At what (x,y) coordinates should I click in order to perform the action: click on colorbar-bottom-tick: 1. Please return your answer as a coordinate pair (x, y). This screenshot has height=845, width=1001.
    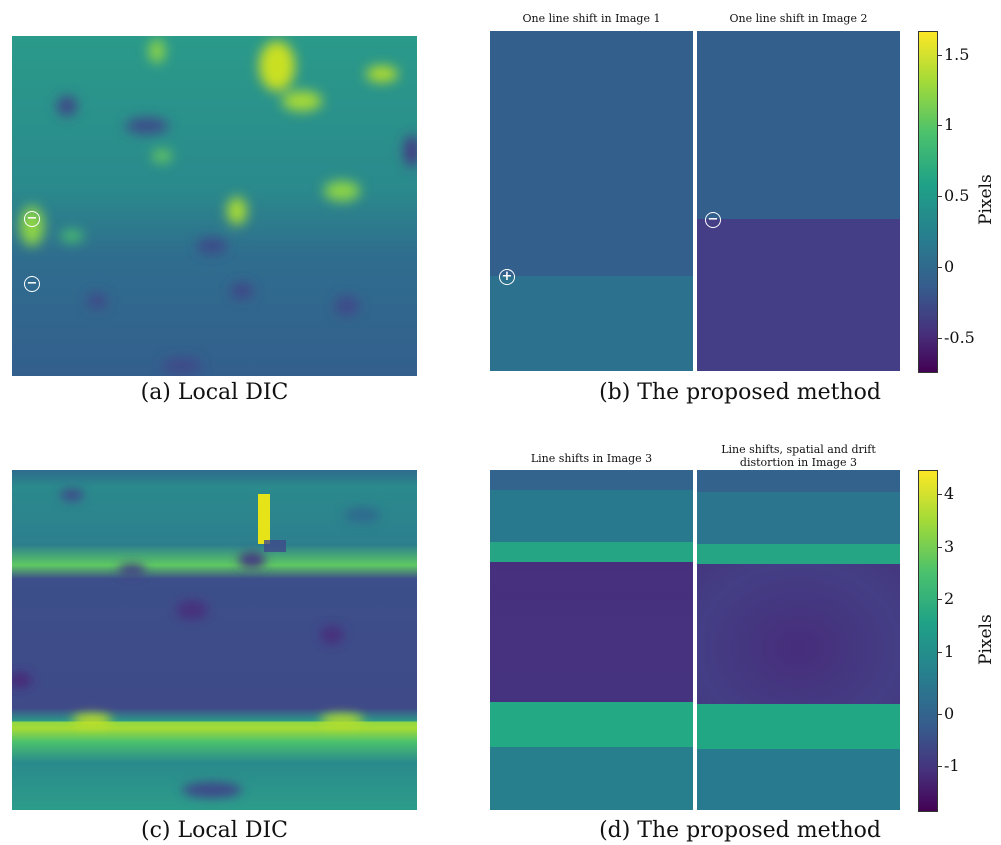
    Looking at the image, I should click on (949, 651).